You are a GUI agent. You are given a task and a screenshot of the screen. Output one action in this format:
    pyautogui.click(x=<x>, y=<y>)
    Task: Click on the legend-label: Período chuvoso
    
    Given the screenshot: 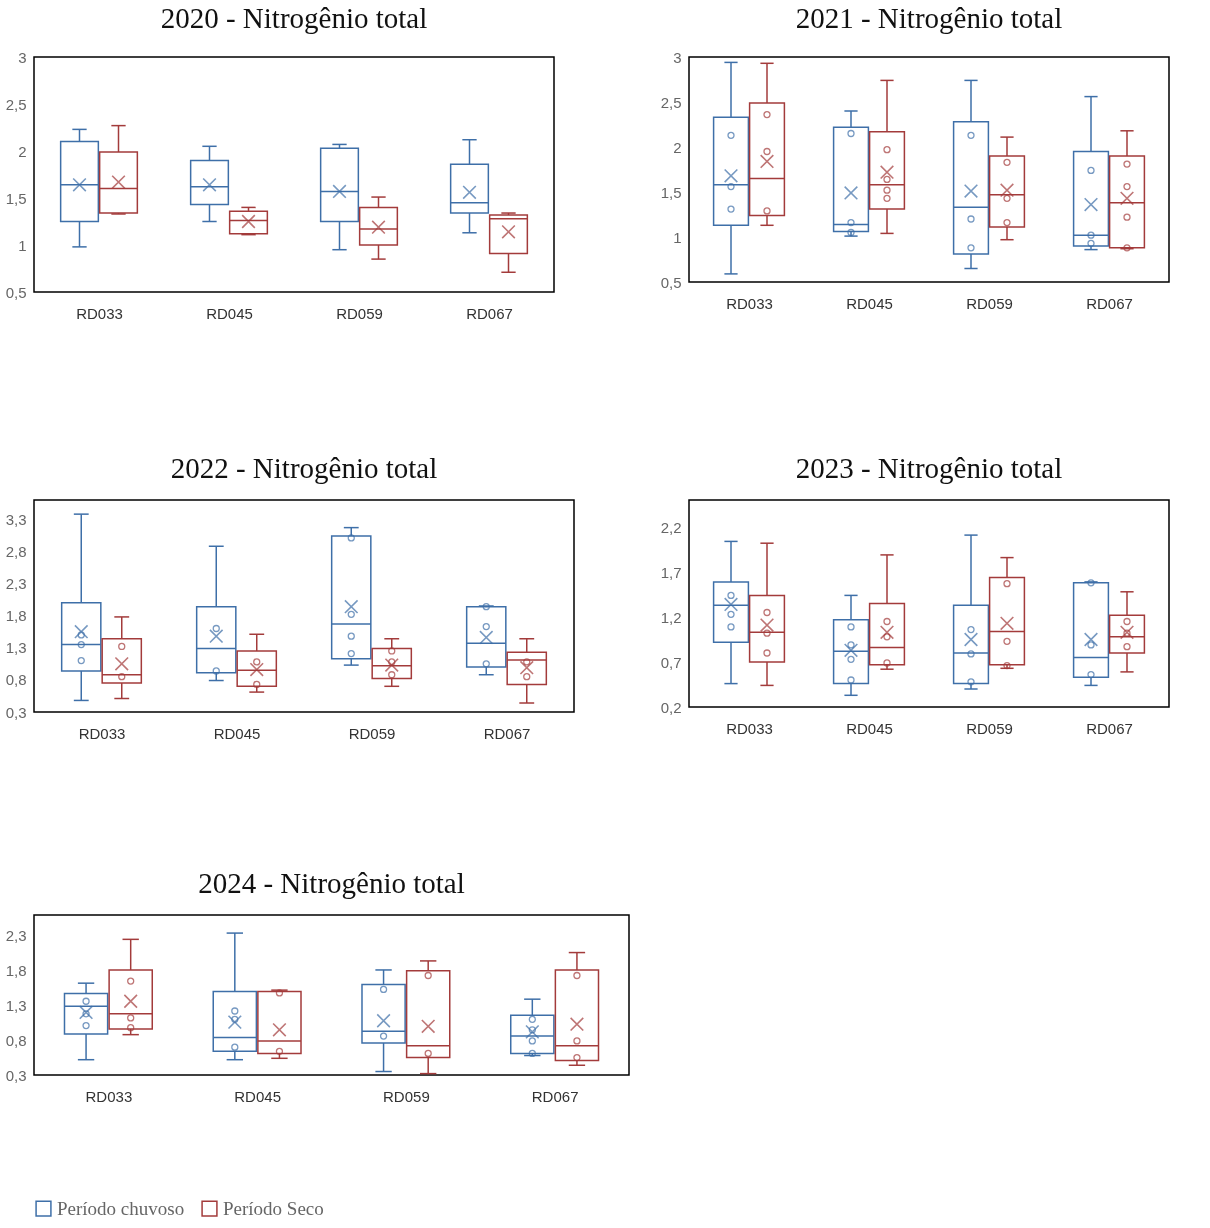 What is the action you would take?
    pyautogui.click(x=121, y=1208)
    